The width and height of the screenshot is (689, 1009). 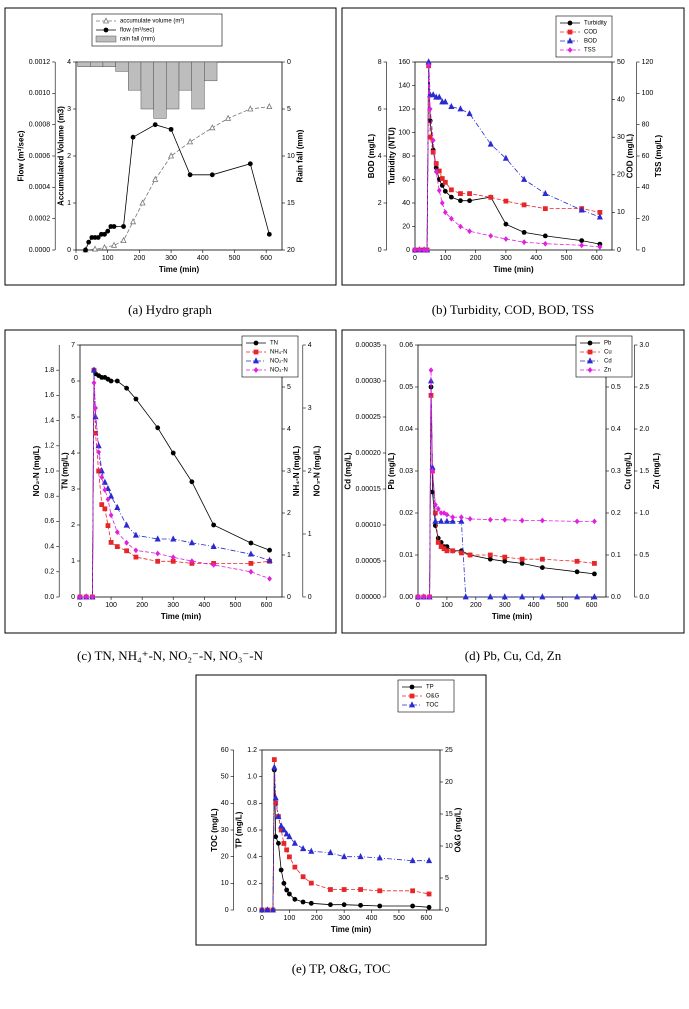 What do you see at coordinates (170, 146) in the screenshot?
I see `panel-frame` at bounding box center [170, 146].